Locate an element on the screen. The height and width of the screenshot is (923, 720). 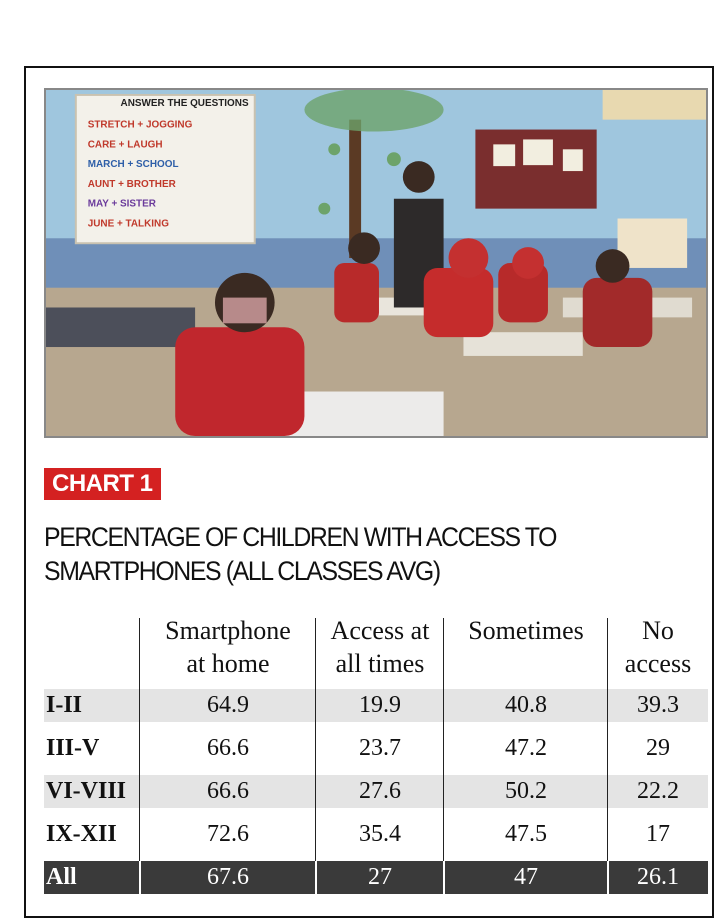
svg-text: AUNT + BROTHER is located at coordinates (132, 184).